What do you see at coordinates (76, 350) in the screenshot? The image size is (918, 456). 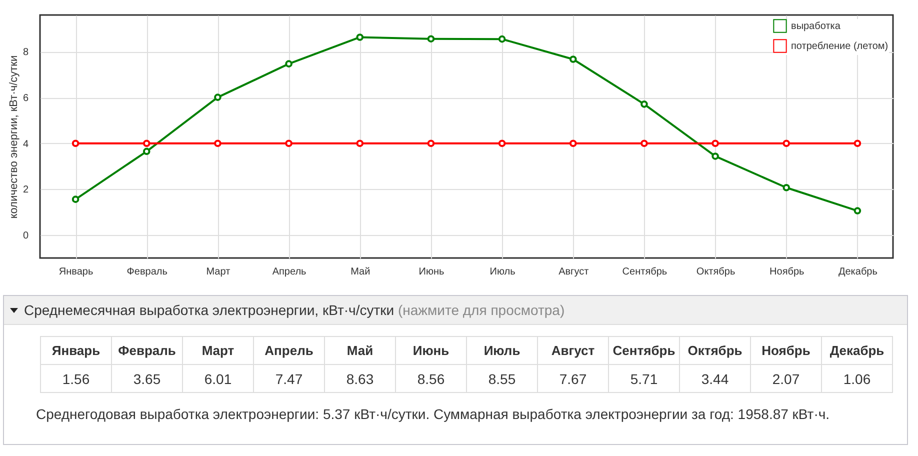 I see `category-label: Январь` at bounding box center [76, 350].